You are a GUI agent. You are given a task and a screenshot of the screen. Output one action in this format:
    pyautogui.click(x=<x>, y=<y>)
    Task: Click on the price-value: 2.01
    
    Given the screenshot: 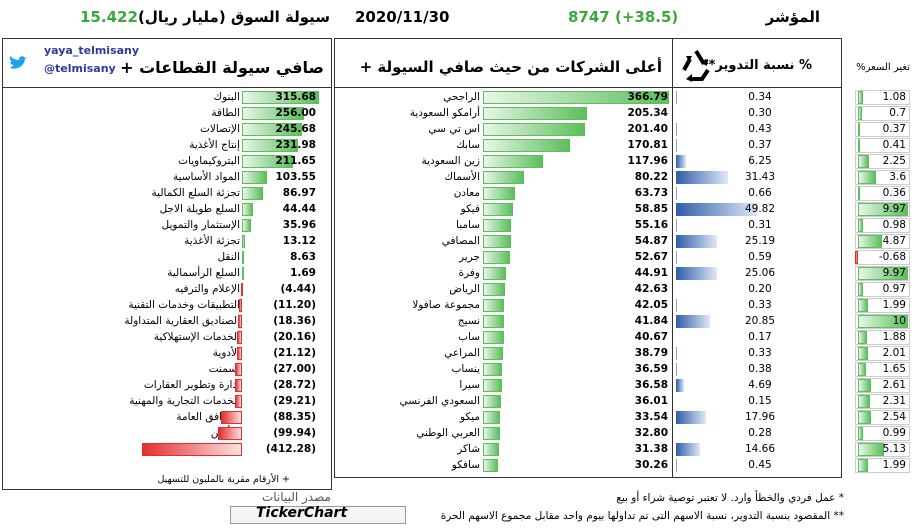 What is the action you would take?
    pyautogui.click(x=894, y=353)
    